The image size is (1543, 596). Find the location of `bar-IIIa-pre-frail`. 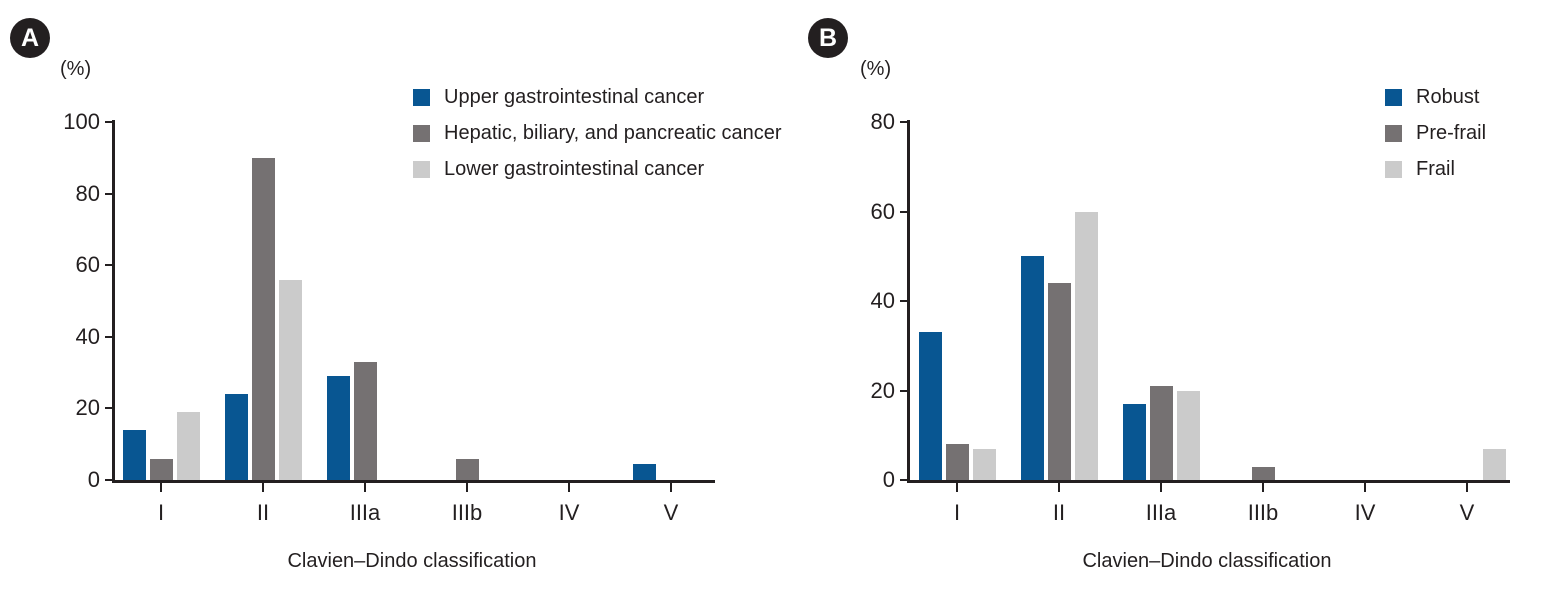

bar-IIIa-pre-frail is located at coordinates (1161, 433).